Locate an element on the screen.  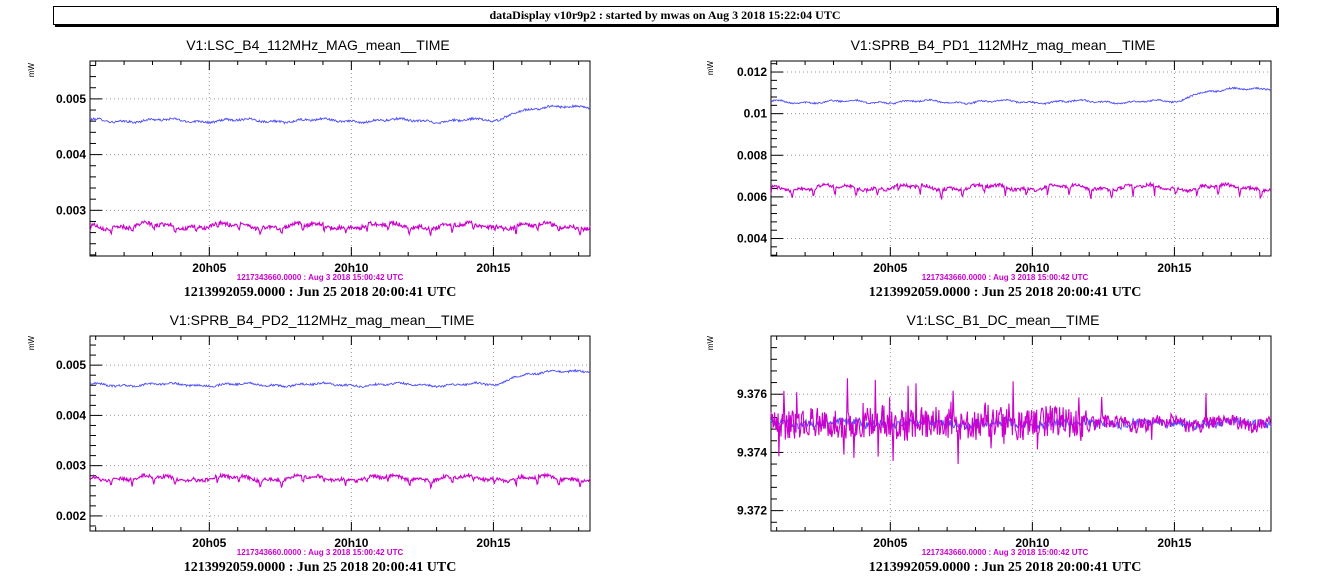
chart-title: V1:LSC_B1_DC_mean__TIME is located at coordinates (1003, 320).